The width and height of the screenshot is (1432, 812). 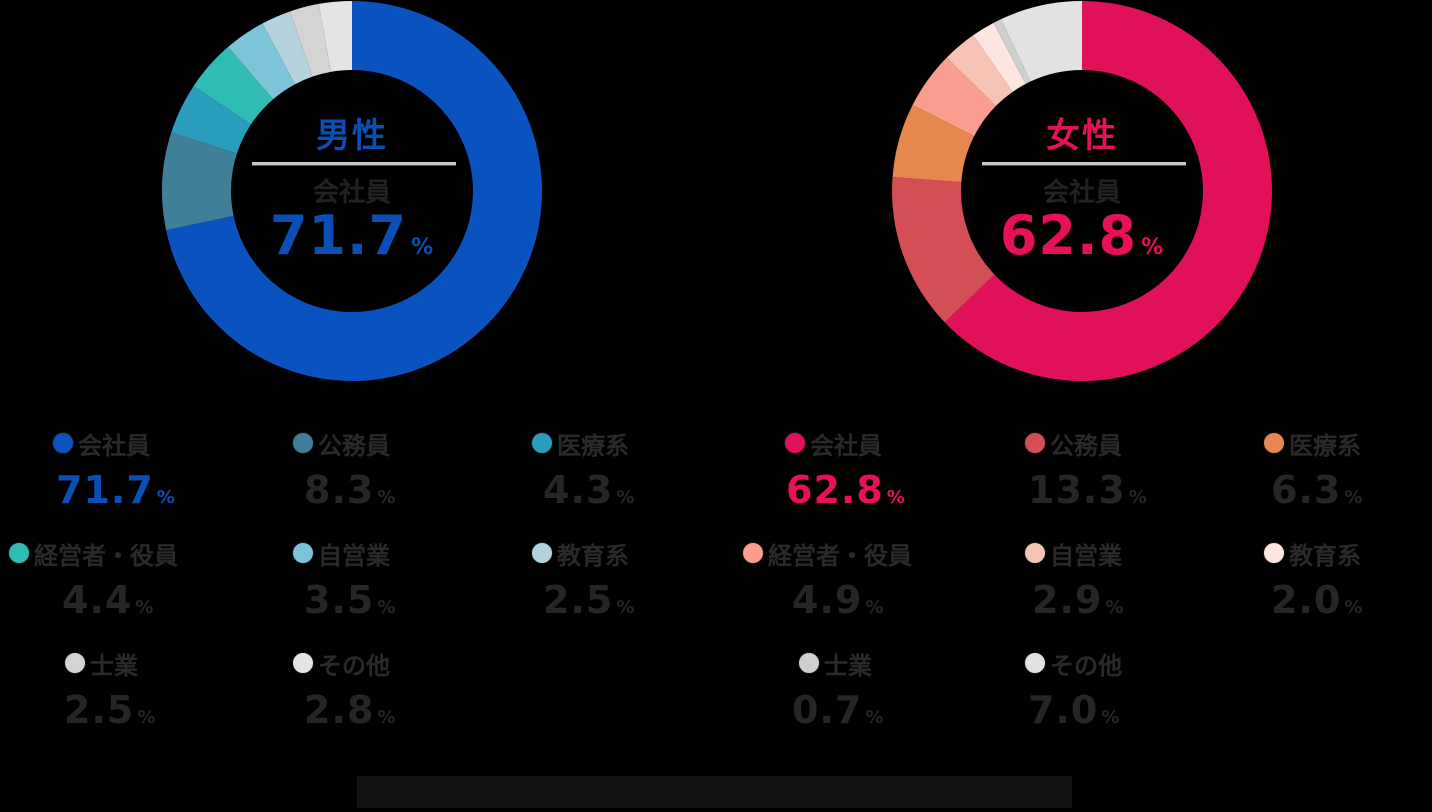 What do you see at coordinates (641, 470) in the screenshot?
I see `male-legend-item: 医療系 4.3%` at bounding box center [641, 470].